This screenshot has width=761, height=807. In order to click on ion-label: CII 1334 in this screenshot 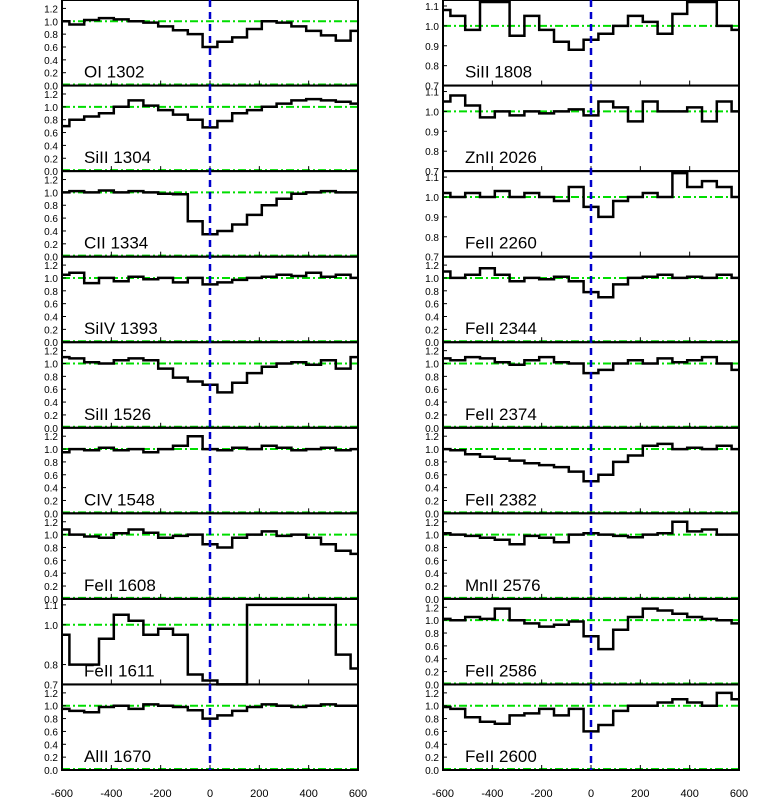, I will do `click(116, 243)`.